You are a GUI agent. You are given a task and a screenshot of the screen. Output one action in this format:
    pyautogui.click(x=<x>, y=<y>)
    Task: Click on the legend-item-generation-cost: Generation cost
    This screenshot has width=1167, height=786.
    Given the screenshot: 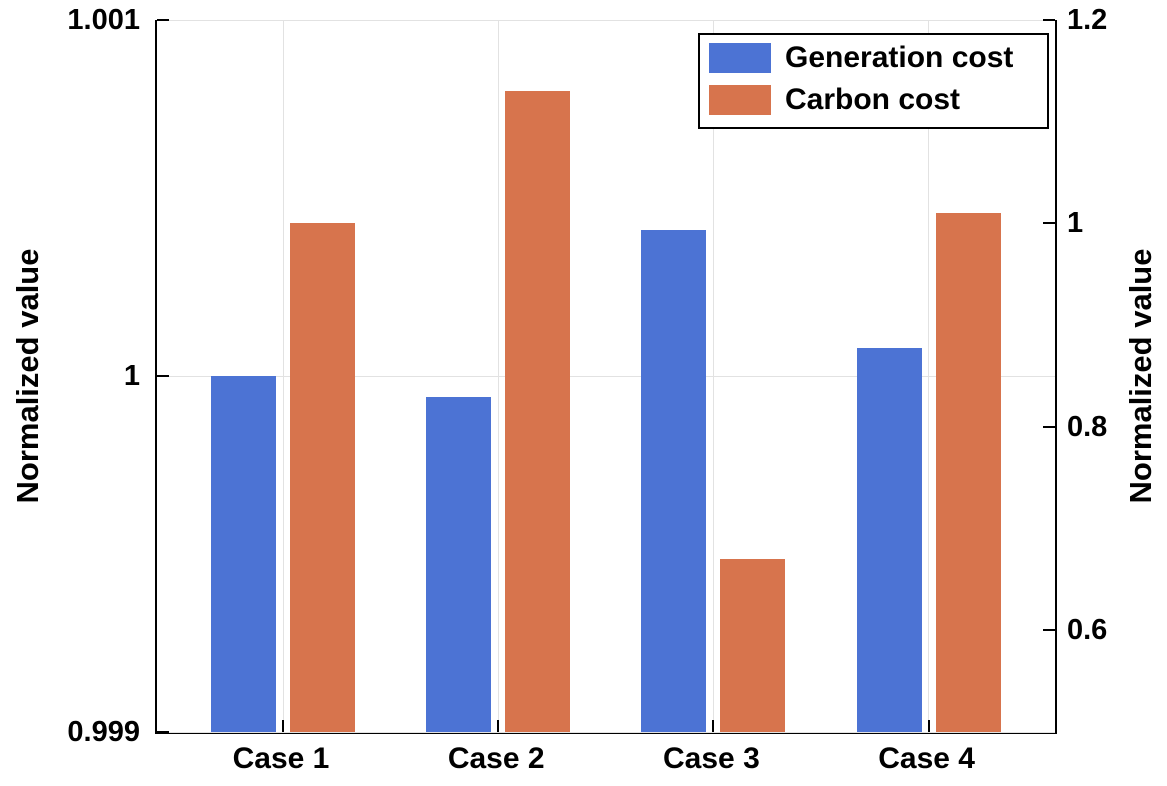 What is the action you would take?
    pyautogui.click(x=878, y=58)
    